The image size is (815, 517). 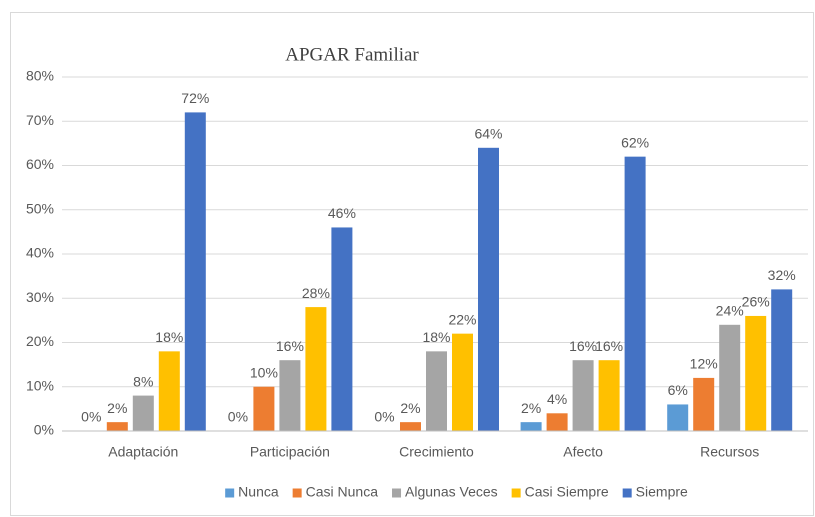 I want to click on x-tick-label: Recursos, so click(x=729, y=452).